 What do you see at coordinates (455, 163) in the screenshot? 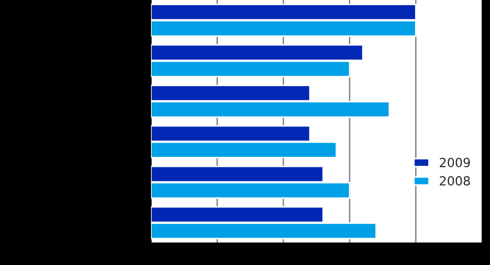
I see `legend-label: 2009` at bounding box center [455, 163].